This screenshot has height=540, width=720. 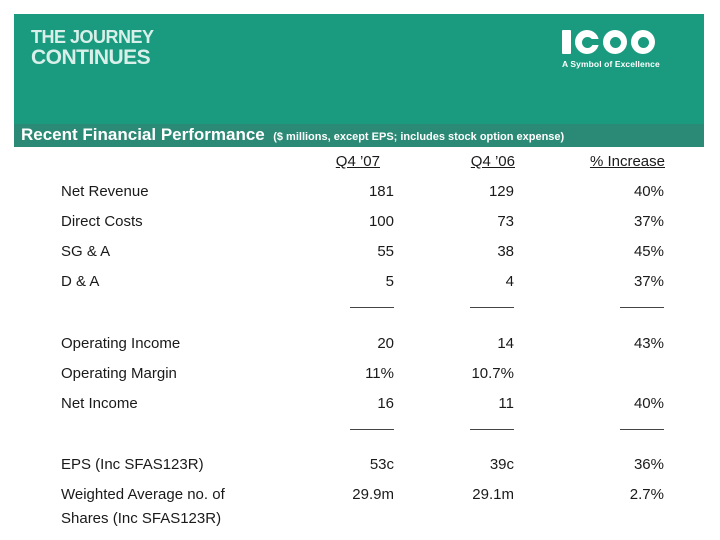 I want to click on logo-mark, so click(x=622, y=42).